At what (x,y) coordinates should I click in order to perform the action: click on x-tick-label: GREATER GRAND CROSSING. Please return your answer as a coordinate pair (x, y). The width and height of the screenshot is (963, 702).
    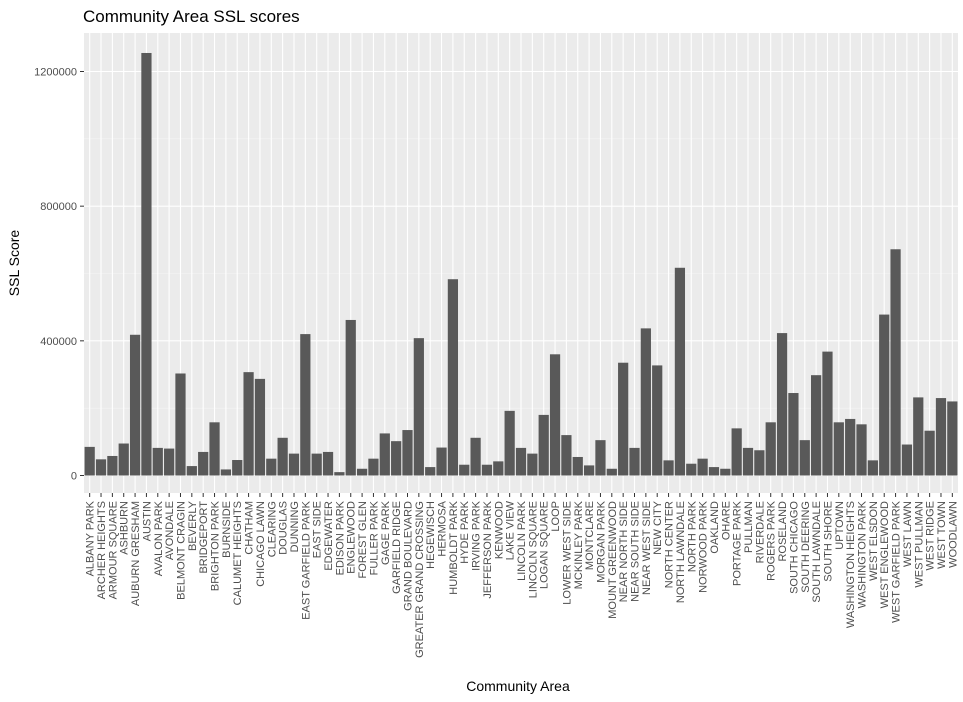
    Looking at the image, I should click on (420, 579).